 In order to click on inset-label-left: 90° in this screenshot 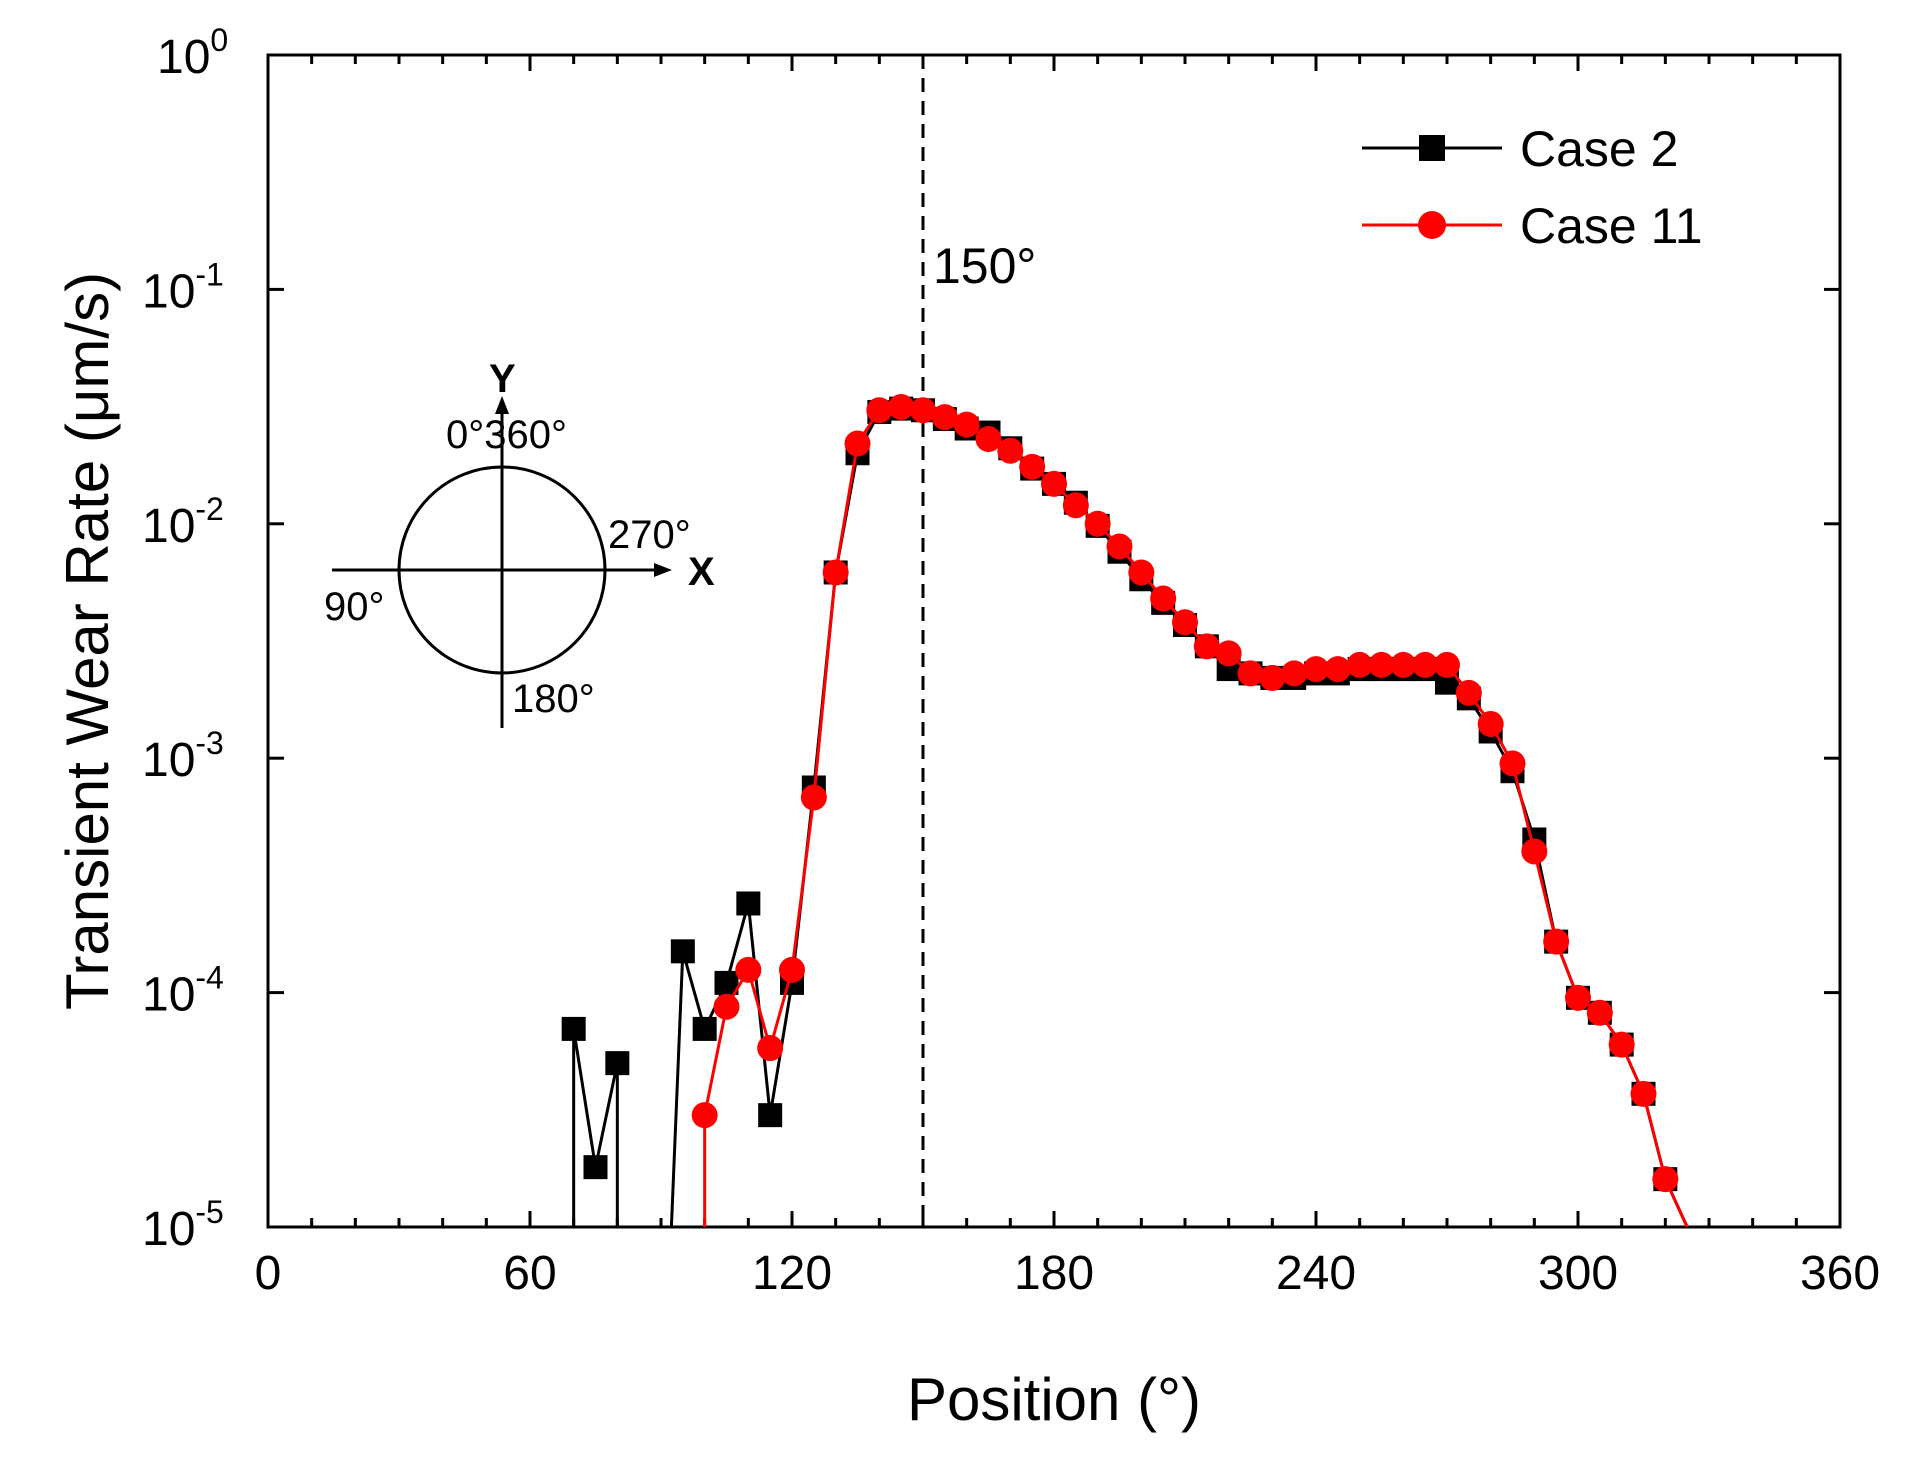, I will do `click(354, 607)`.